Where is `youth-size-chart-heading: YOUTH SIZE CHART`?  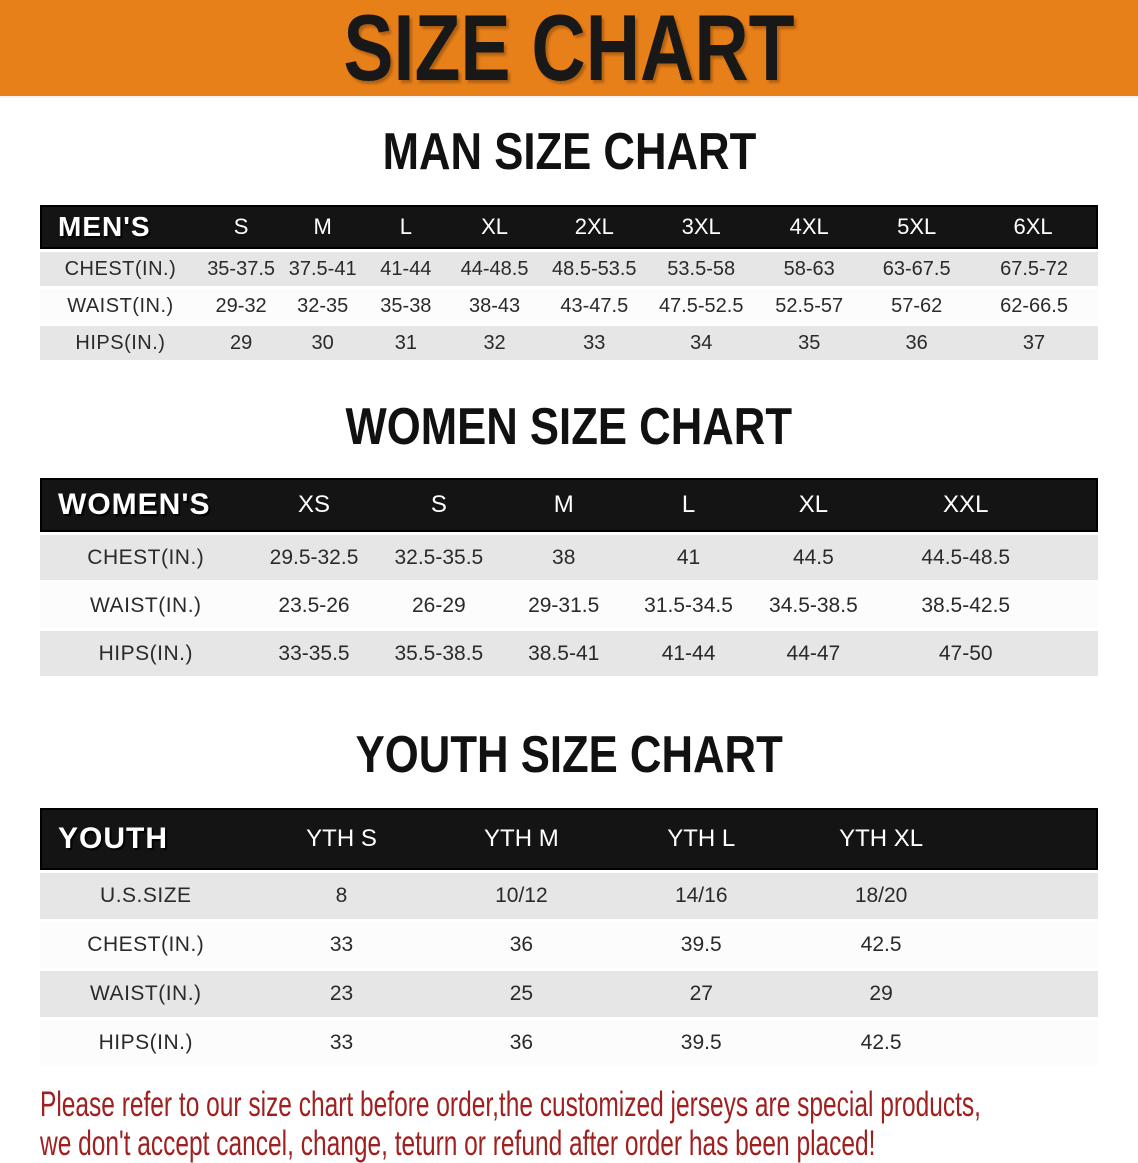
youth-size-chart-heading: YOUTH SIZE CHART is located at coordinates (569, 755).